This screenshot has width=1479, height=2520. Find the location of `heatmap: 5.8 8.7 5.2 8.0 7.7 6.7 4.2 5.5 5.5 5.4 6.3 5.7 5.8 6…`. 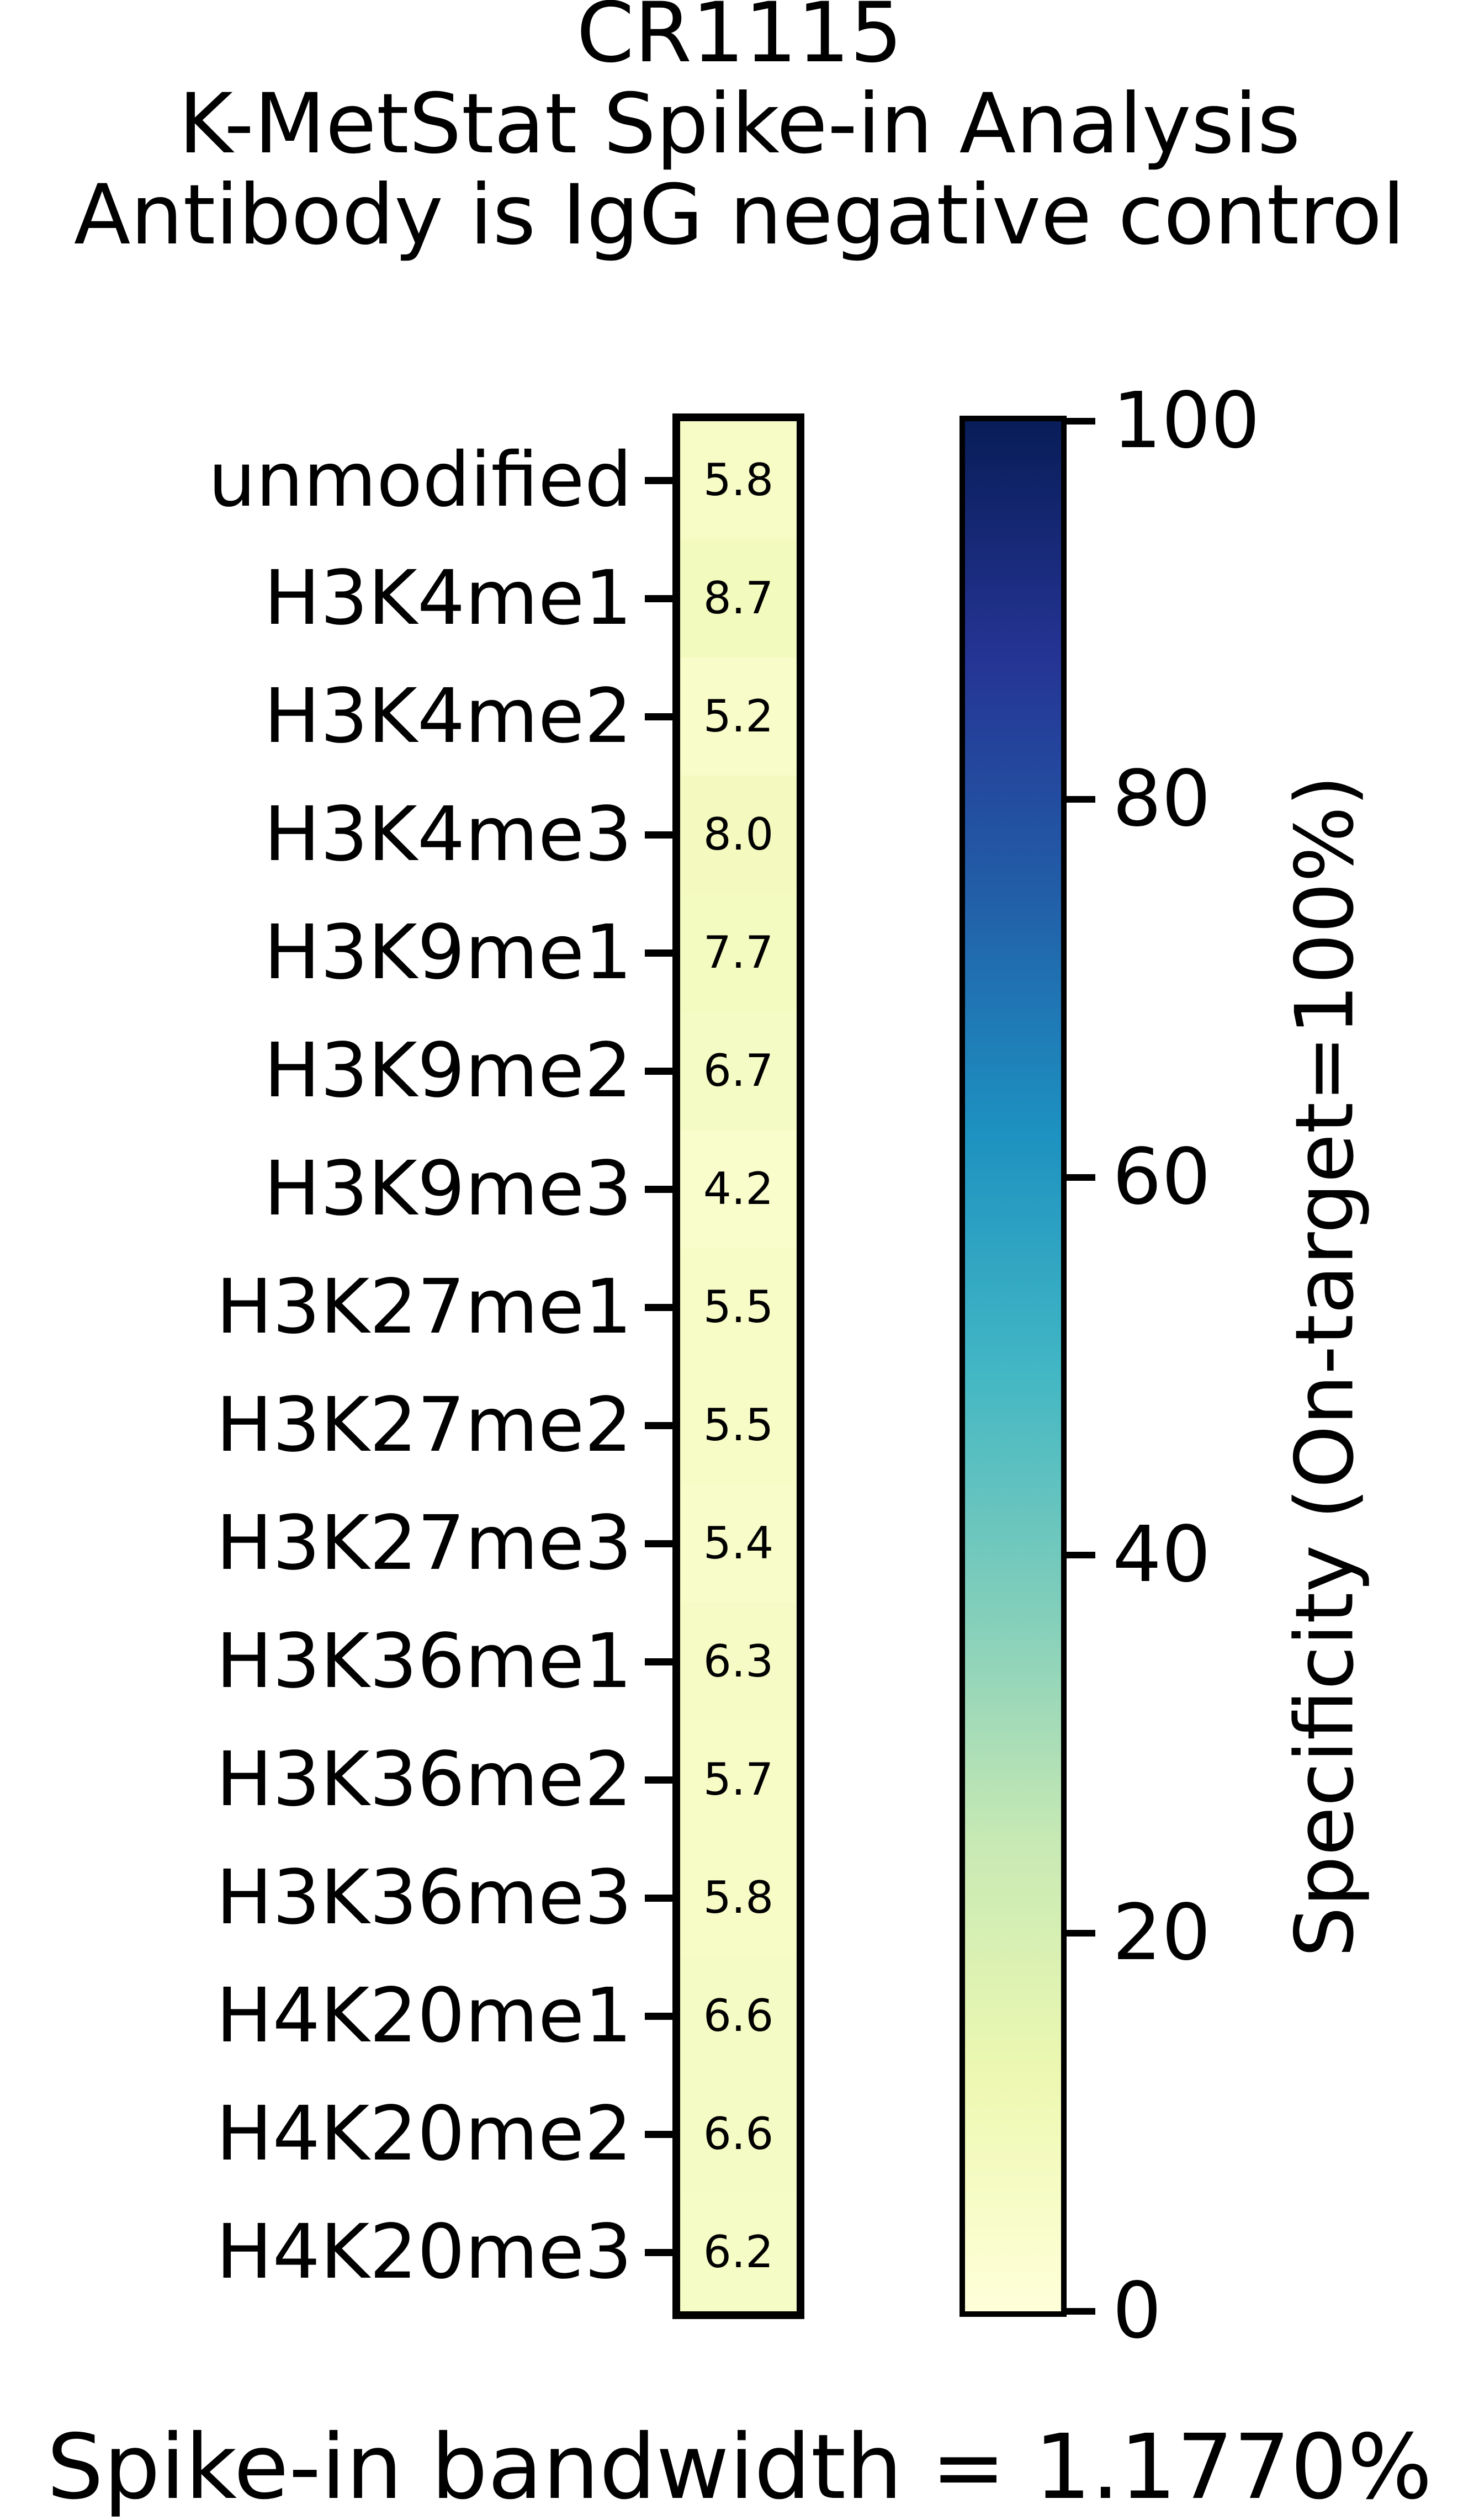

heatmap: 5.8 8.7 5.2 8.0 7.7 6.7 4.2 5.5 5.5 5.4 6.3 5.7 5.8 6… is located at coordinates (738, 1366).